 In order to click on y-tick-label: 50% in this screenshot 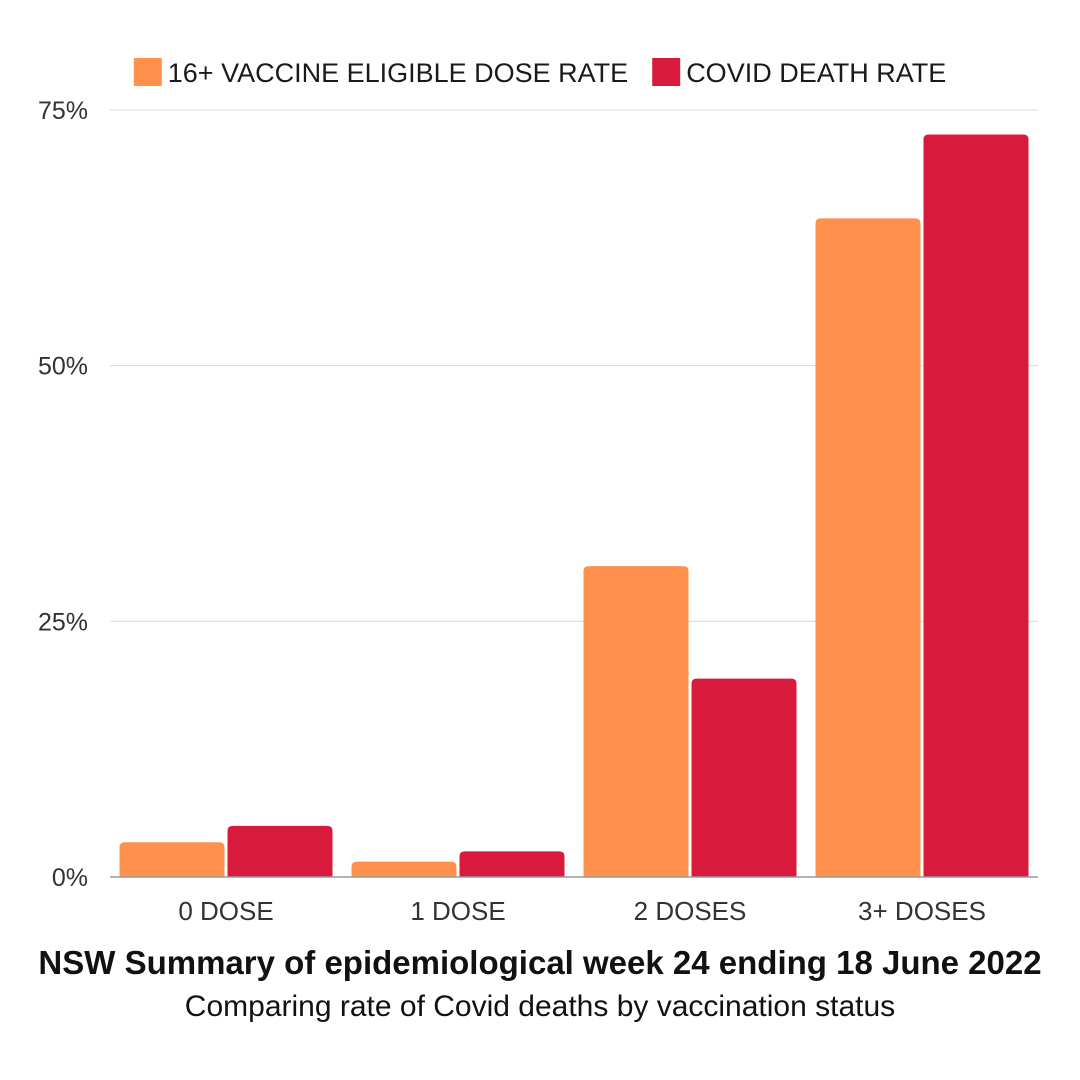, I will do `click(63, 367)`.